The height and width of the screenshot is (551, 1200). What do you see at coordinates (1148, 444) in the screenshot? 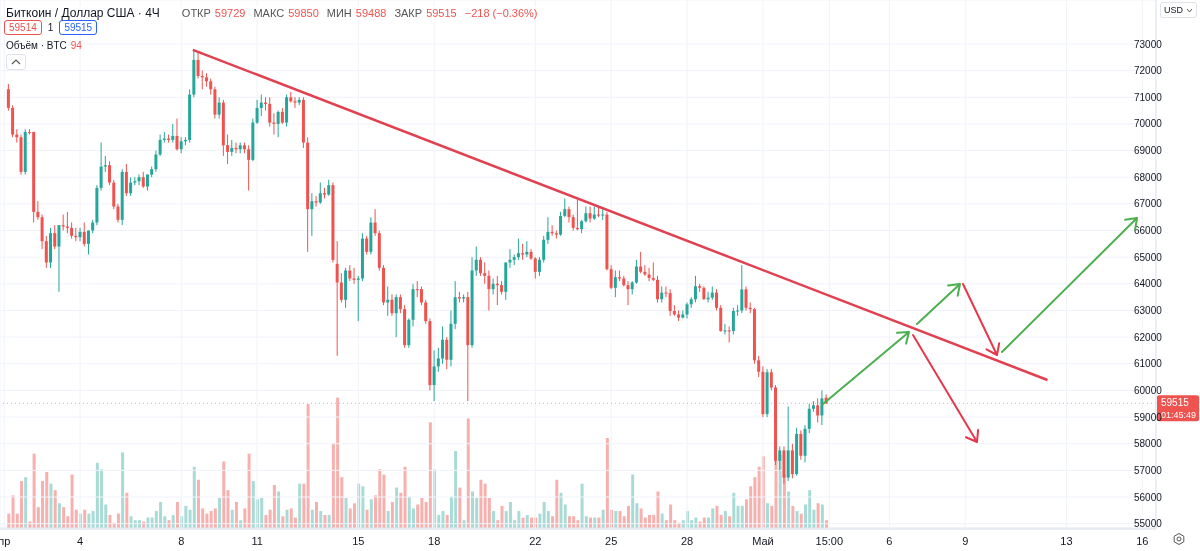
I see `y-tick-label: 58000` at bounding box center [1148, 444].